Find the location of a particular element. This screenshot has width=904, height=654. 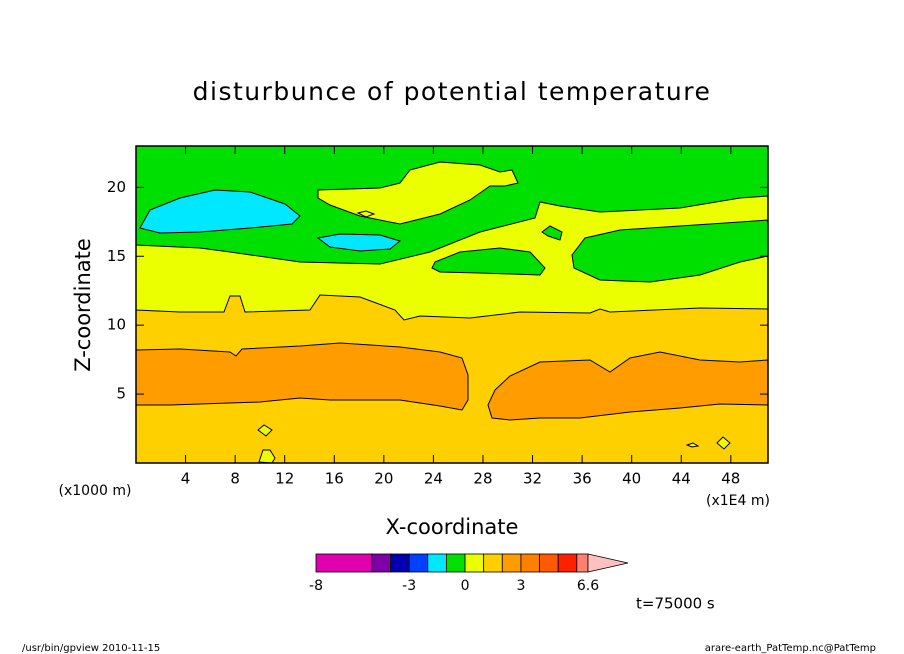

colorbar-tick-label: 0 is located at coordinates (465, 586).